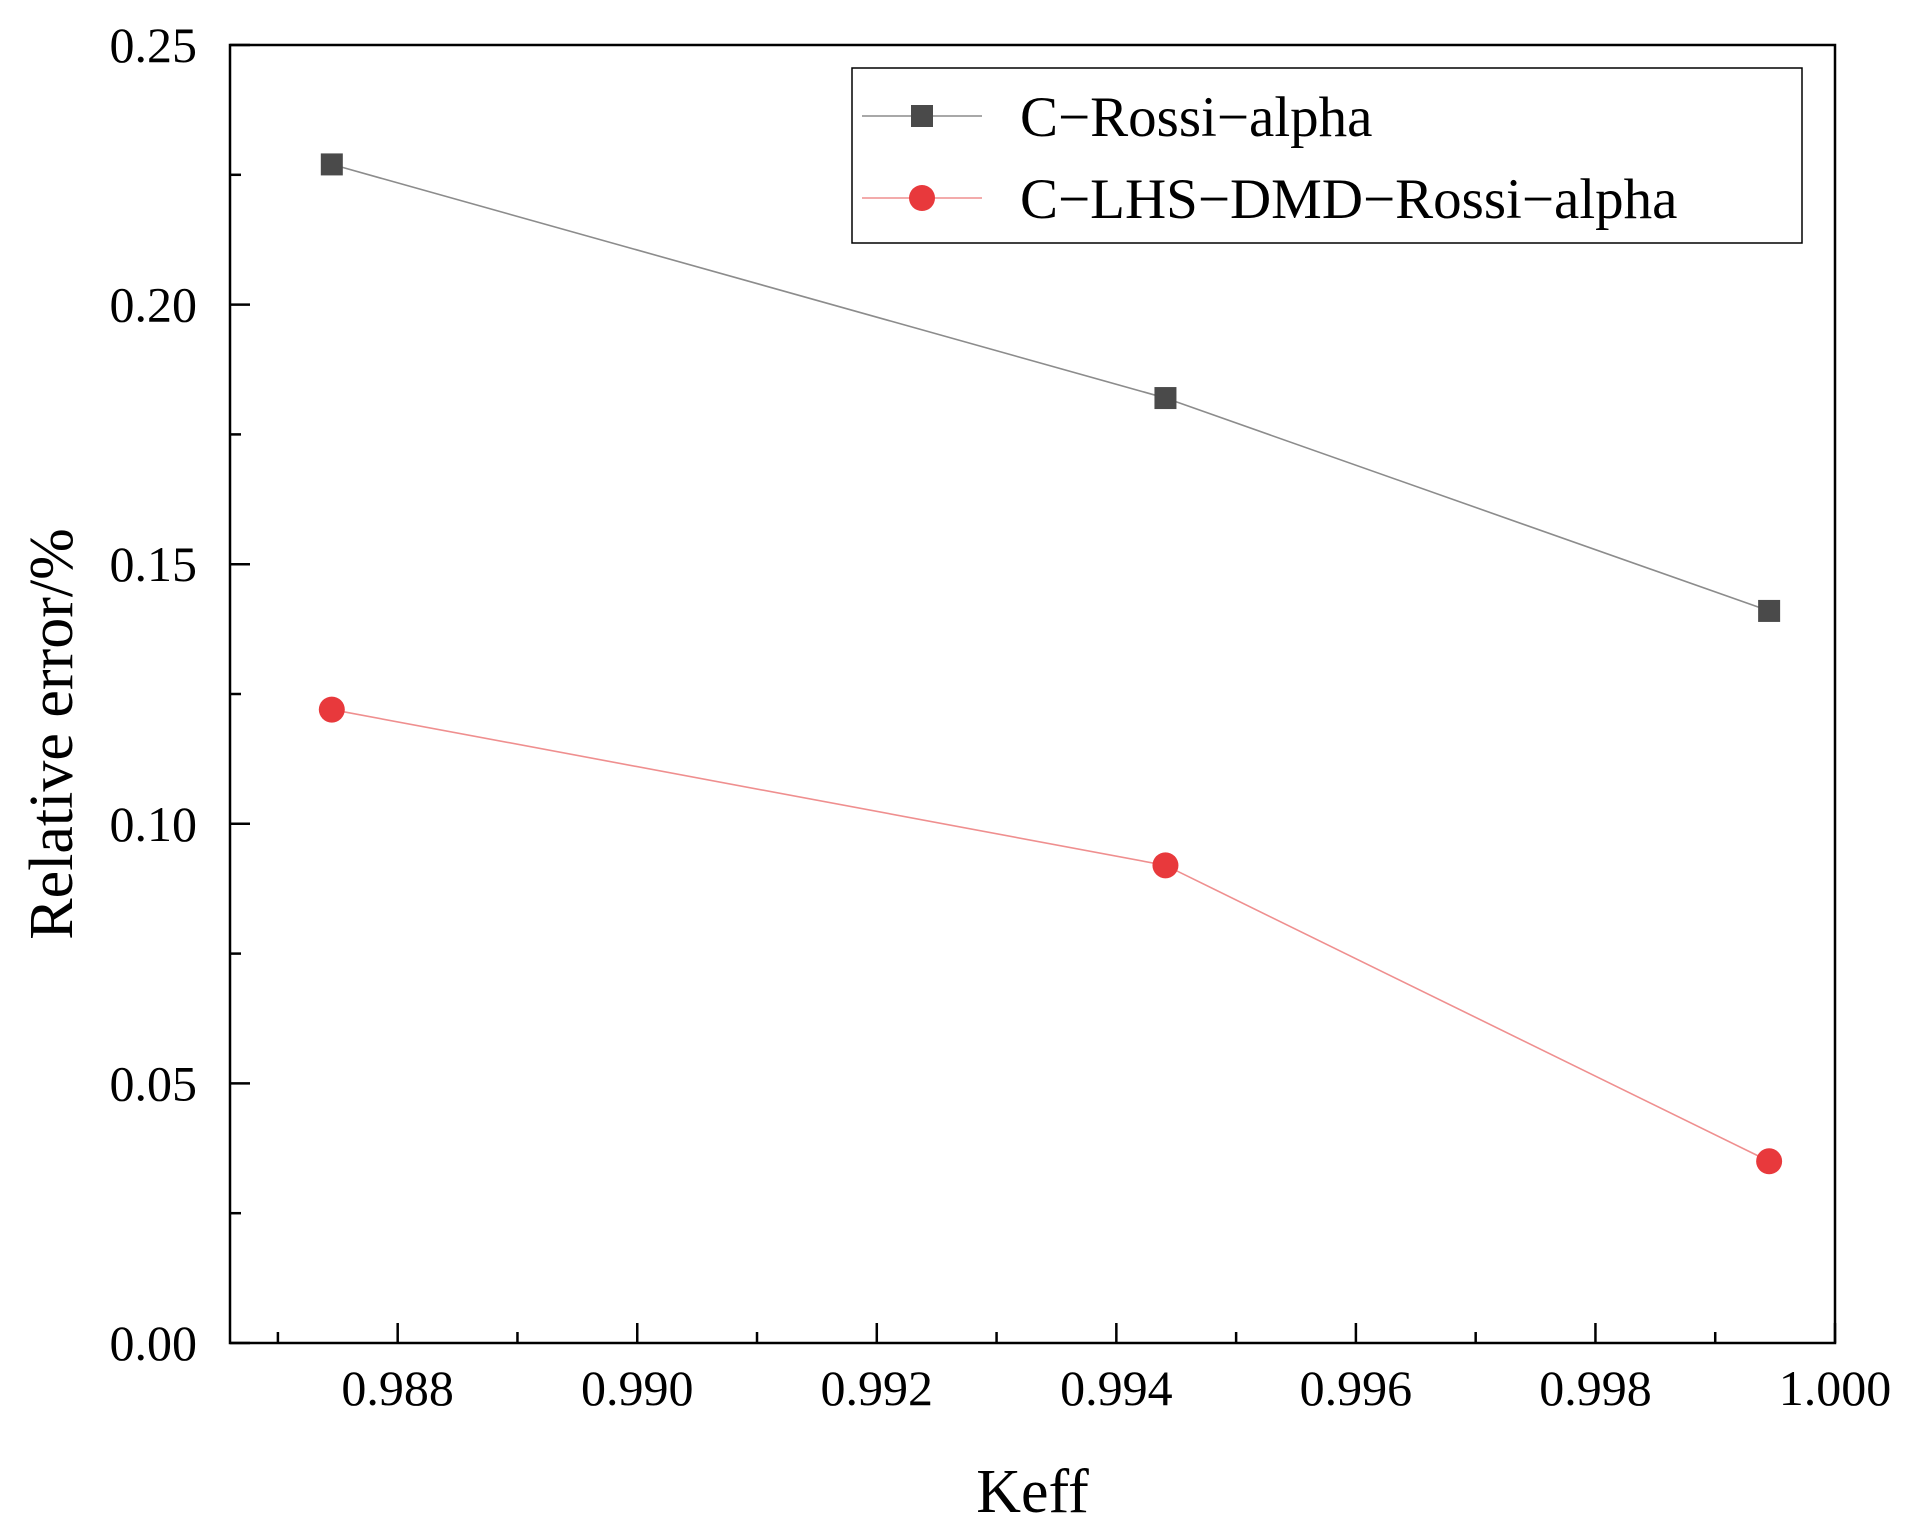 This screenshot has width=1908, height=1540. Describe the element at coordinates (1356, 1388) in the screenshot. I see `x-tick-label: 0.996` at that location.